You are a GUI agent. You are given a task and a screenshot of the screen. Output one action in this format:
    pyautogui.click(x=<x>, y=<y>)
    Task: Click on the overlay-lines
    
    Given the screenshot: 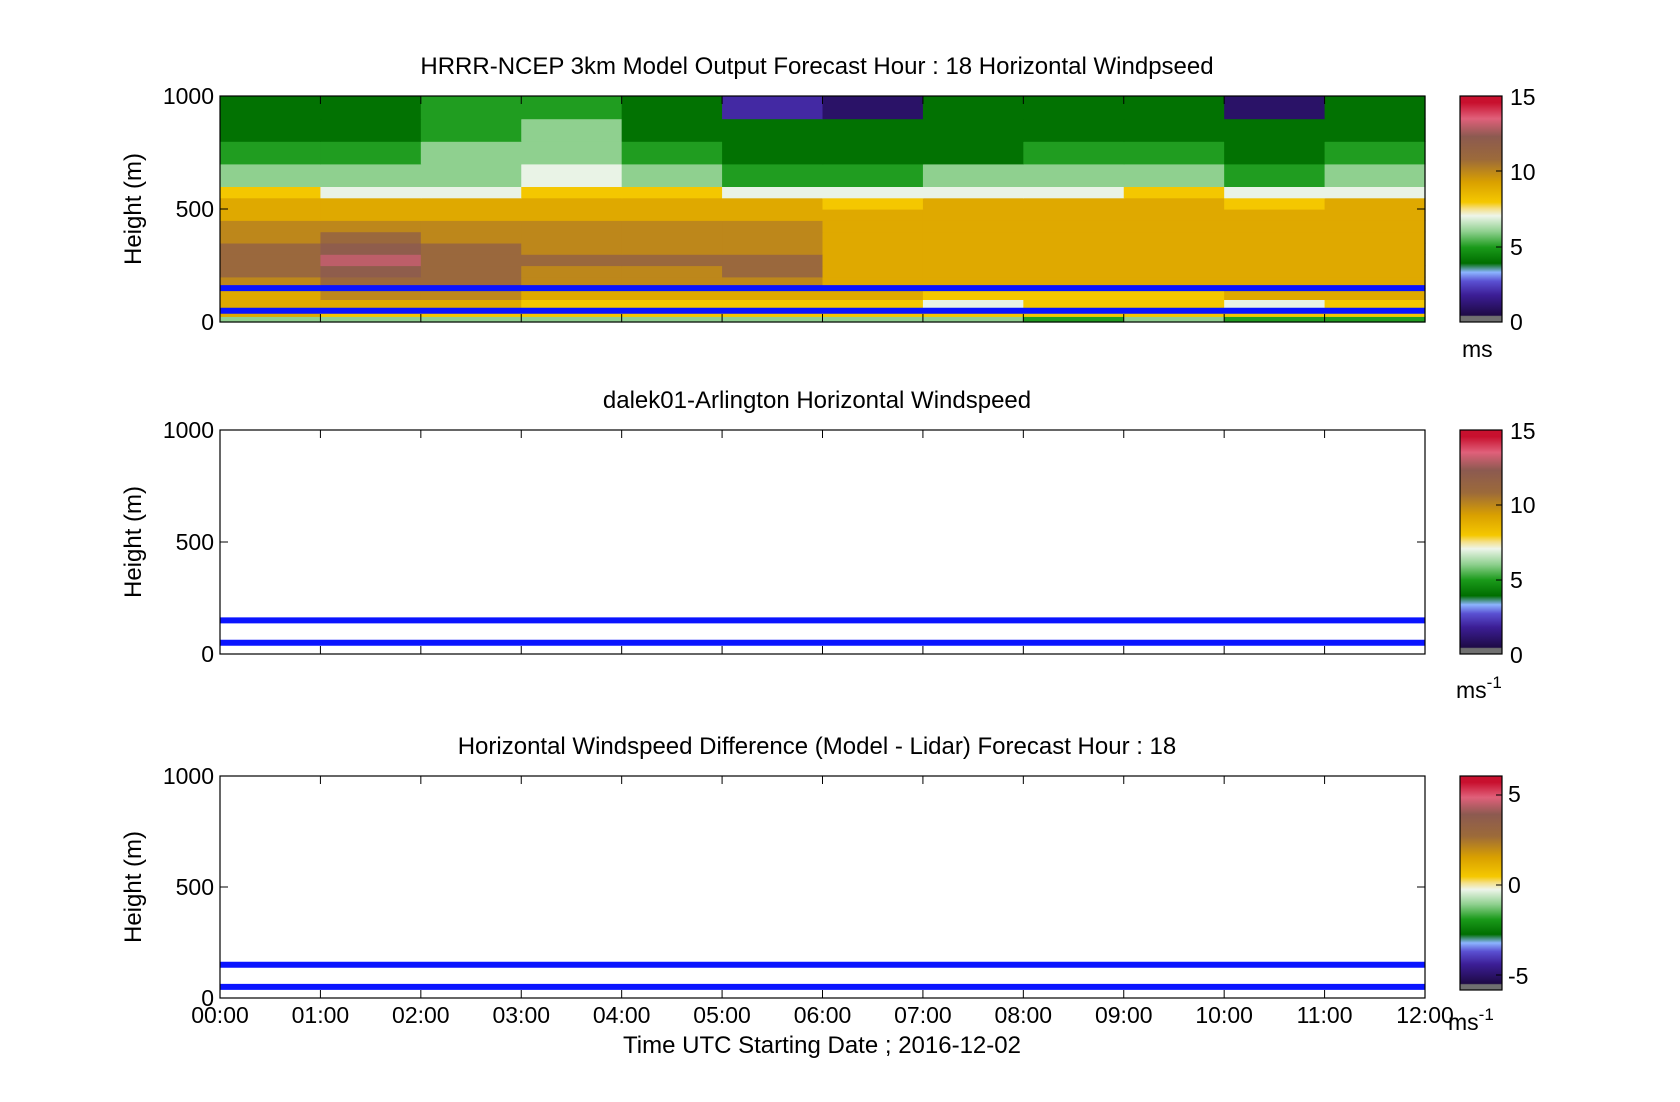 What is the action you would take?
    pyautogui.click(x=822, y=975)
    